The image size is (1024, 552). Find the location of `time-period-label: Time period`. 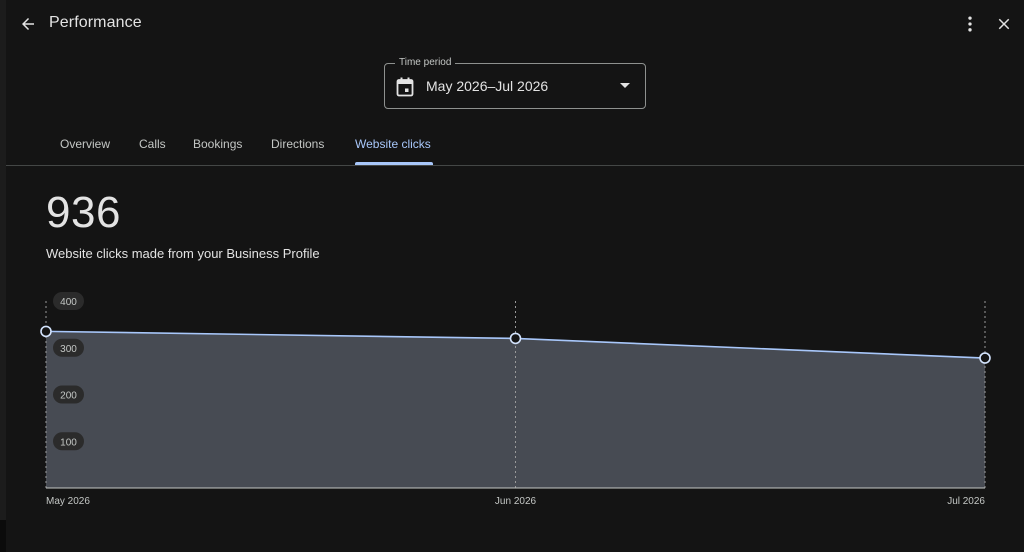

time-period-label: Time period is located at coordinates (425, 62).